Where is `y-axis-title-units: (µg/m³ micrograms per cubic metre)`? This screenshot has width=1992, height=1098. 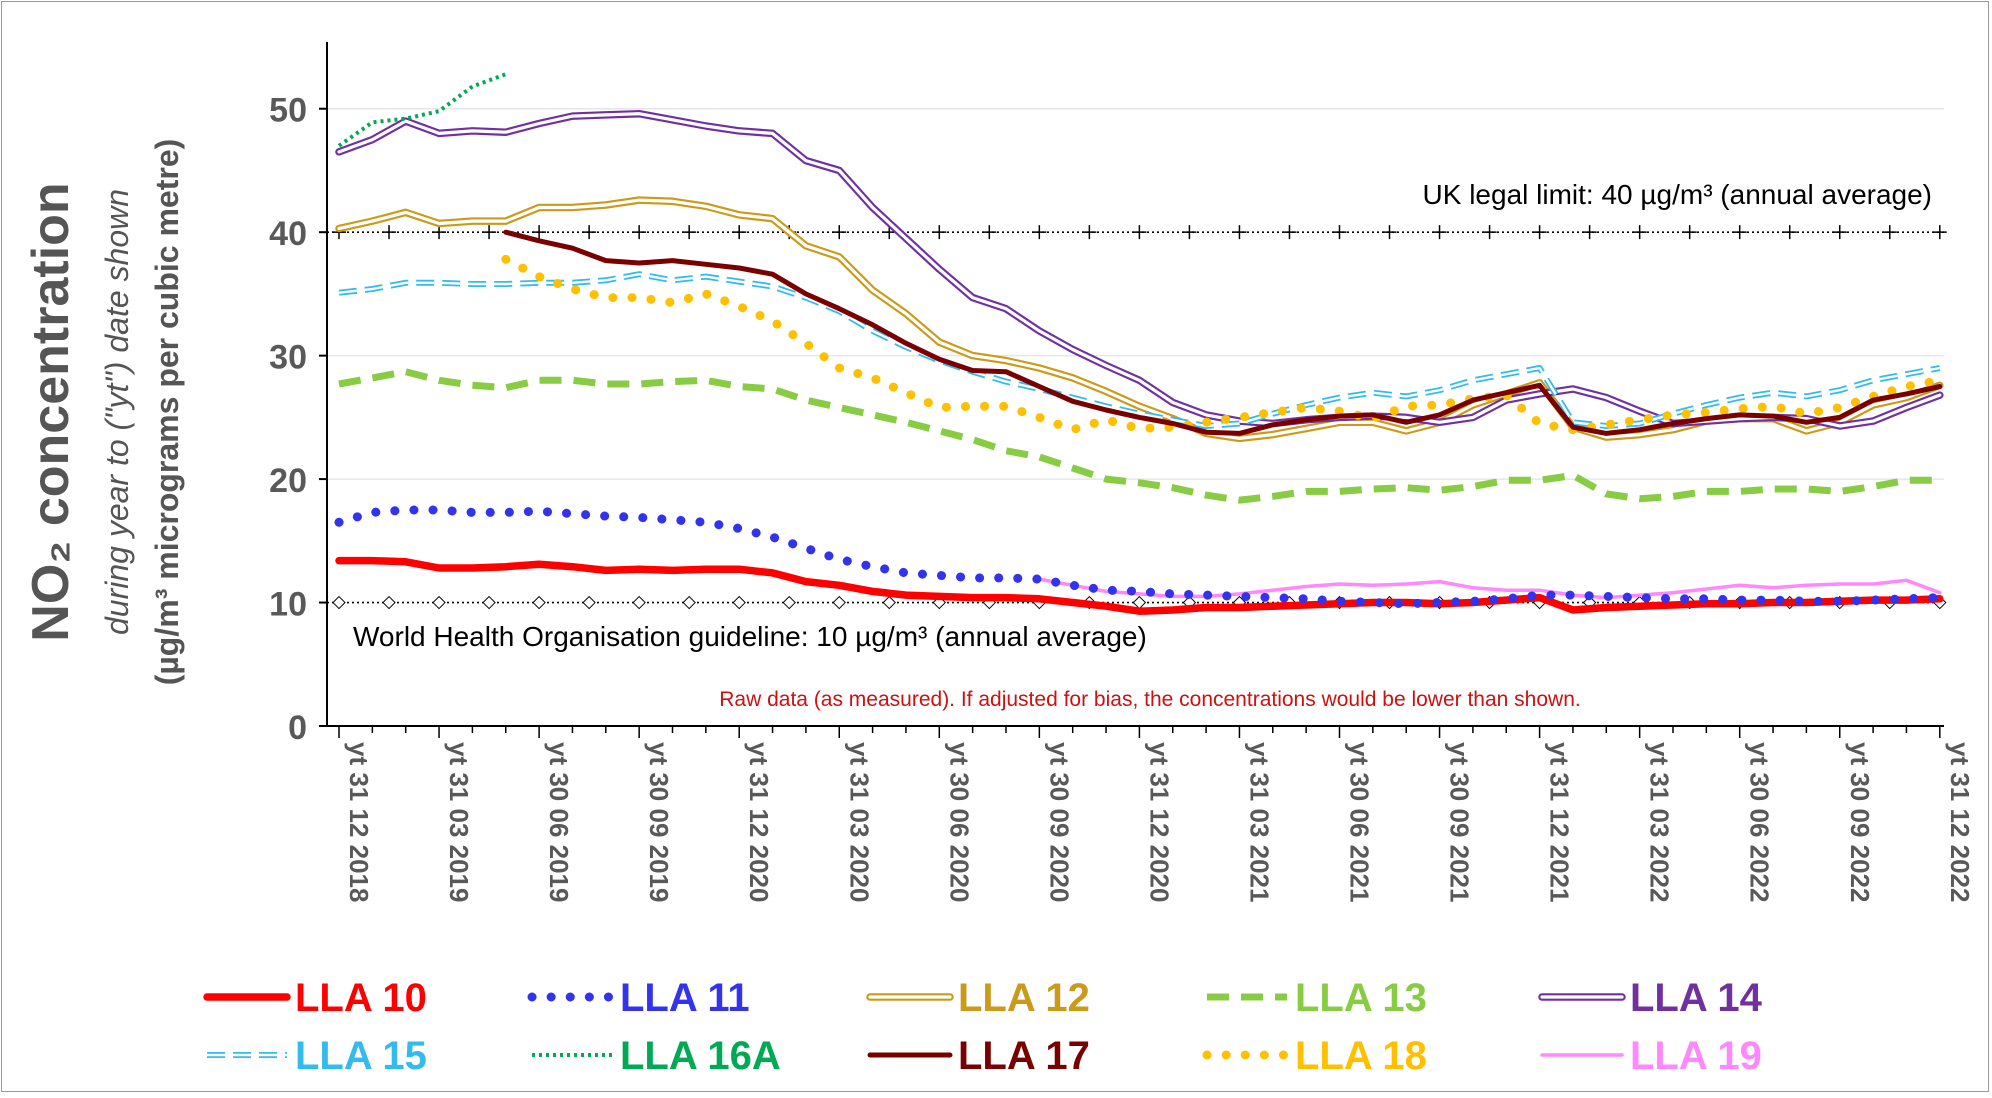 y-axis-title-units: (µg/m³ micrograms per cubic metre) is located at coordinates (167, 412).